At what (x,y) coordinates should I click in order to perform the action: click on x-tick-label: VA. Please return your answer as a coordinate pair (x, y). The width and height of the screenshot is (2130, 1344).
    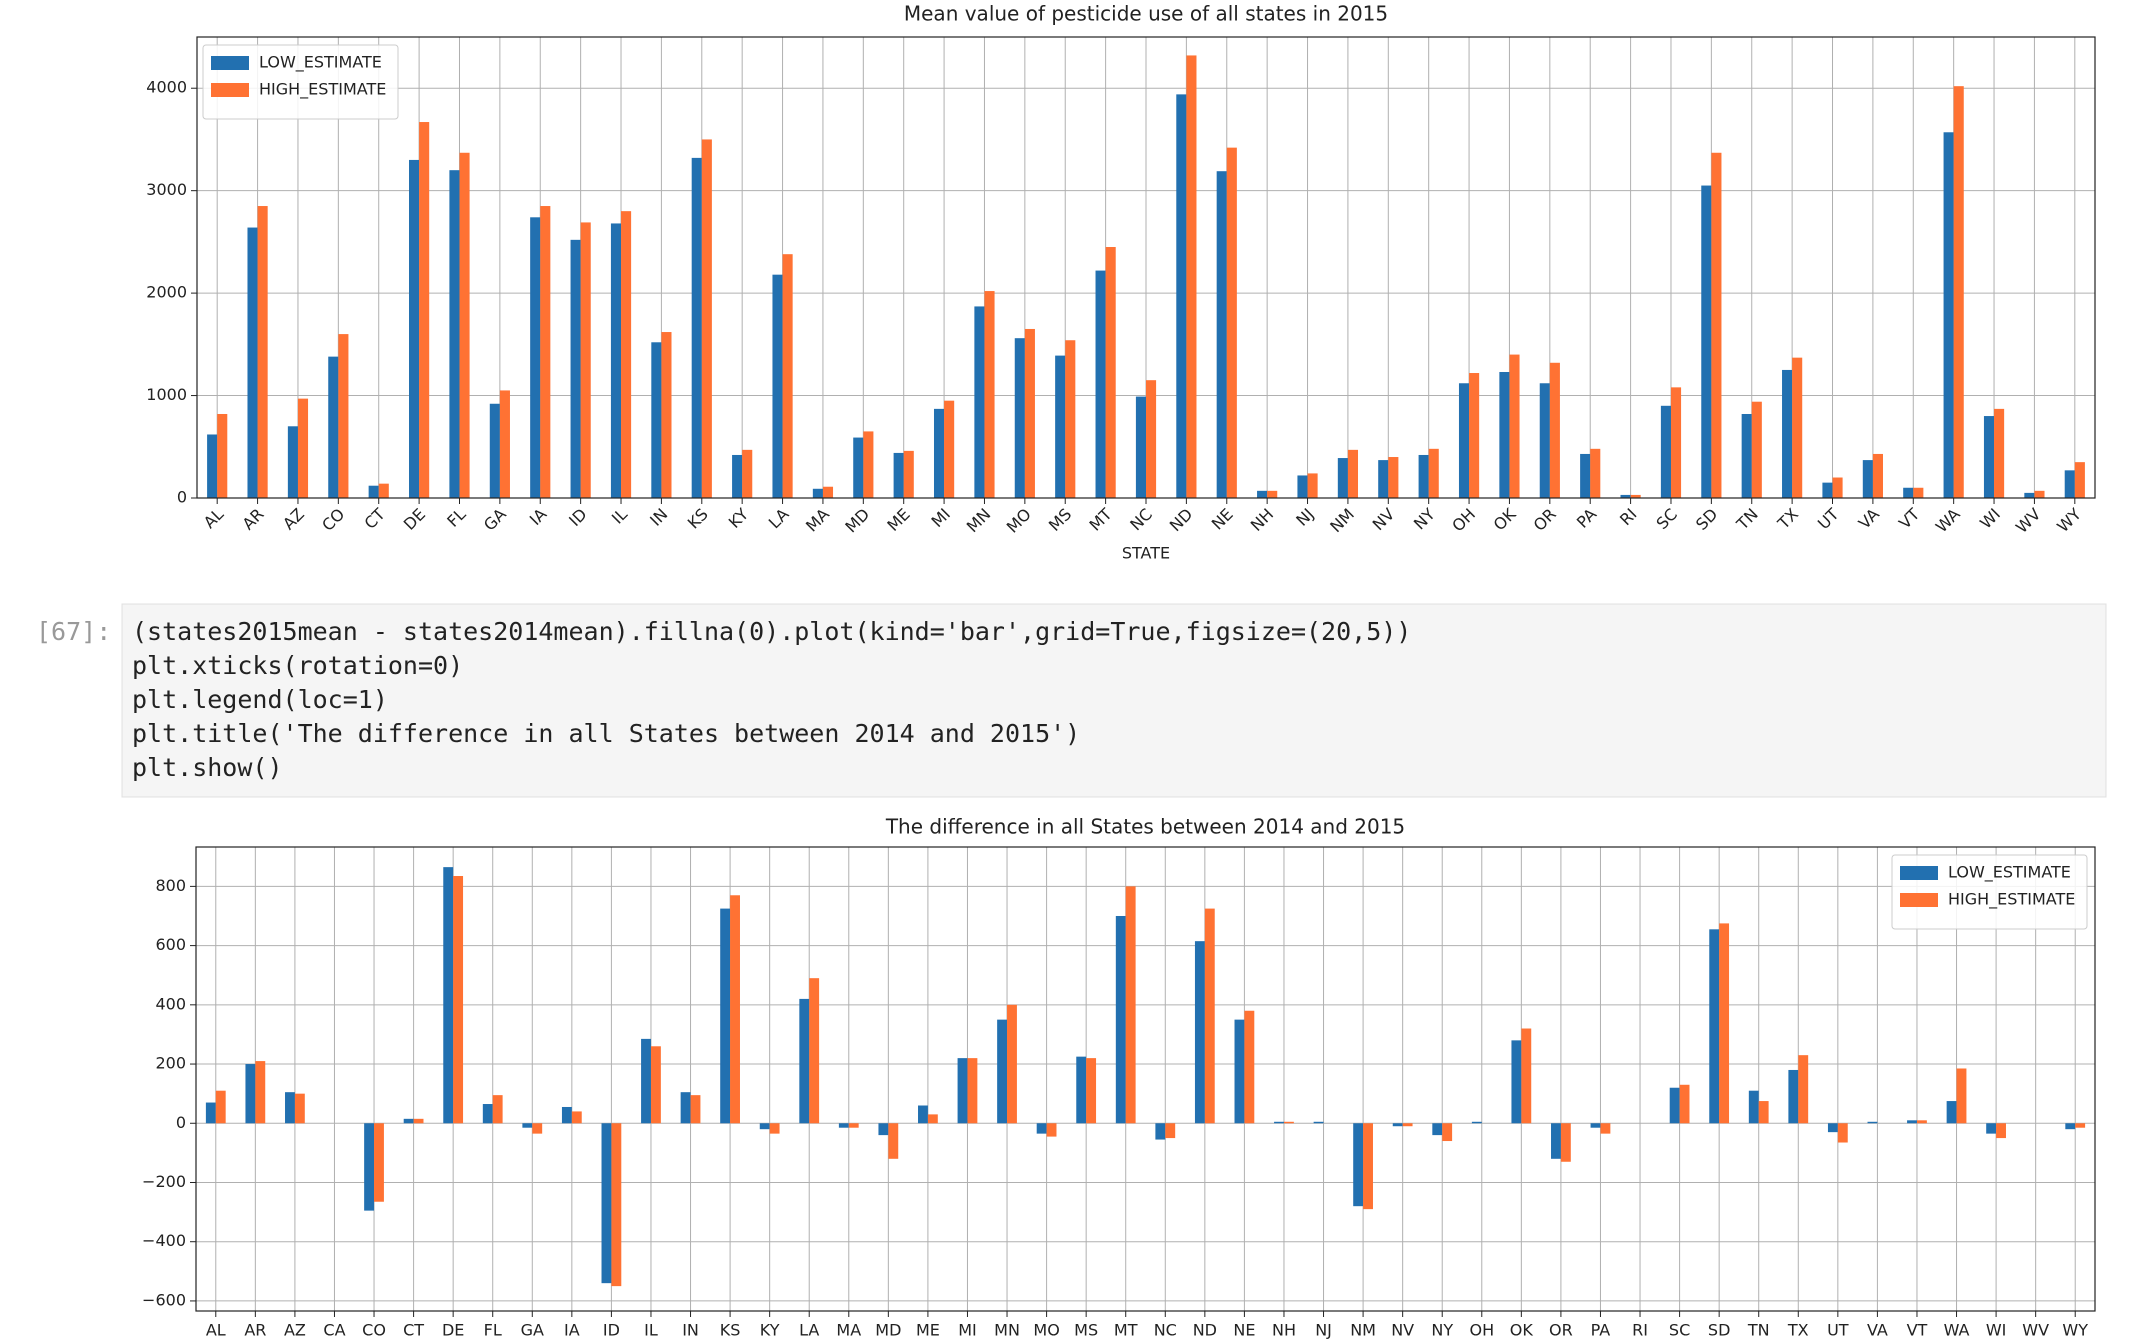
    Looking at the image, I should click on (1877, 1330).